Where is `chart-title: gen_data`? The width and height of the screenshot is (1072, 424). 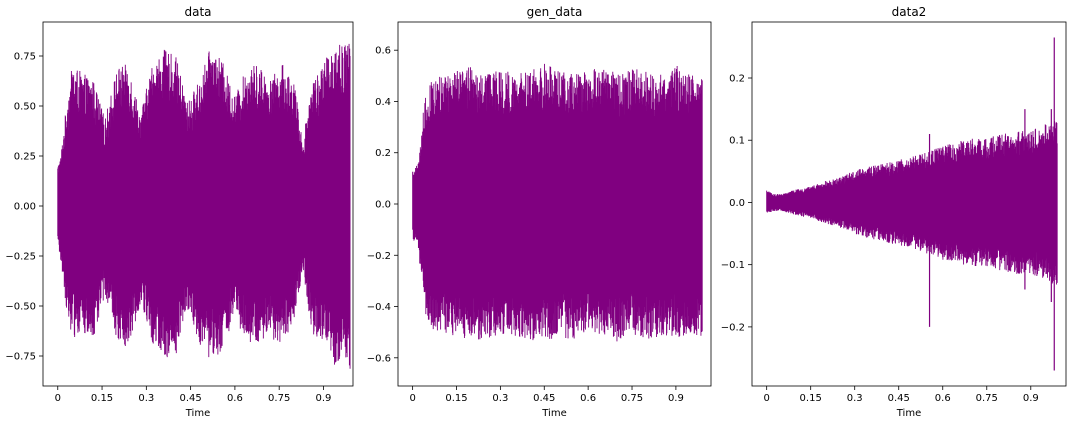 chart-title: gen_data is located at coordinates (555, 12).